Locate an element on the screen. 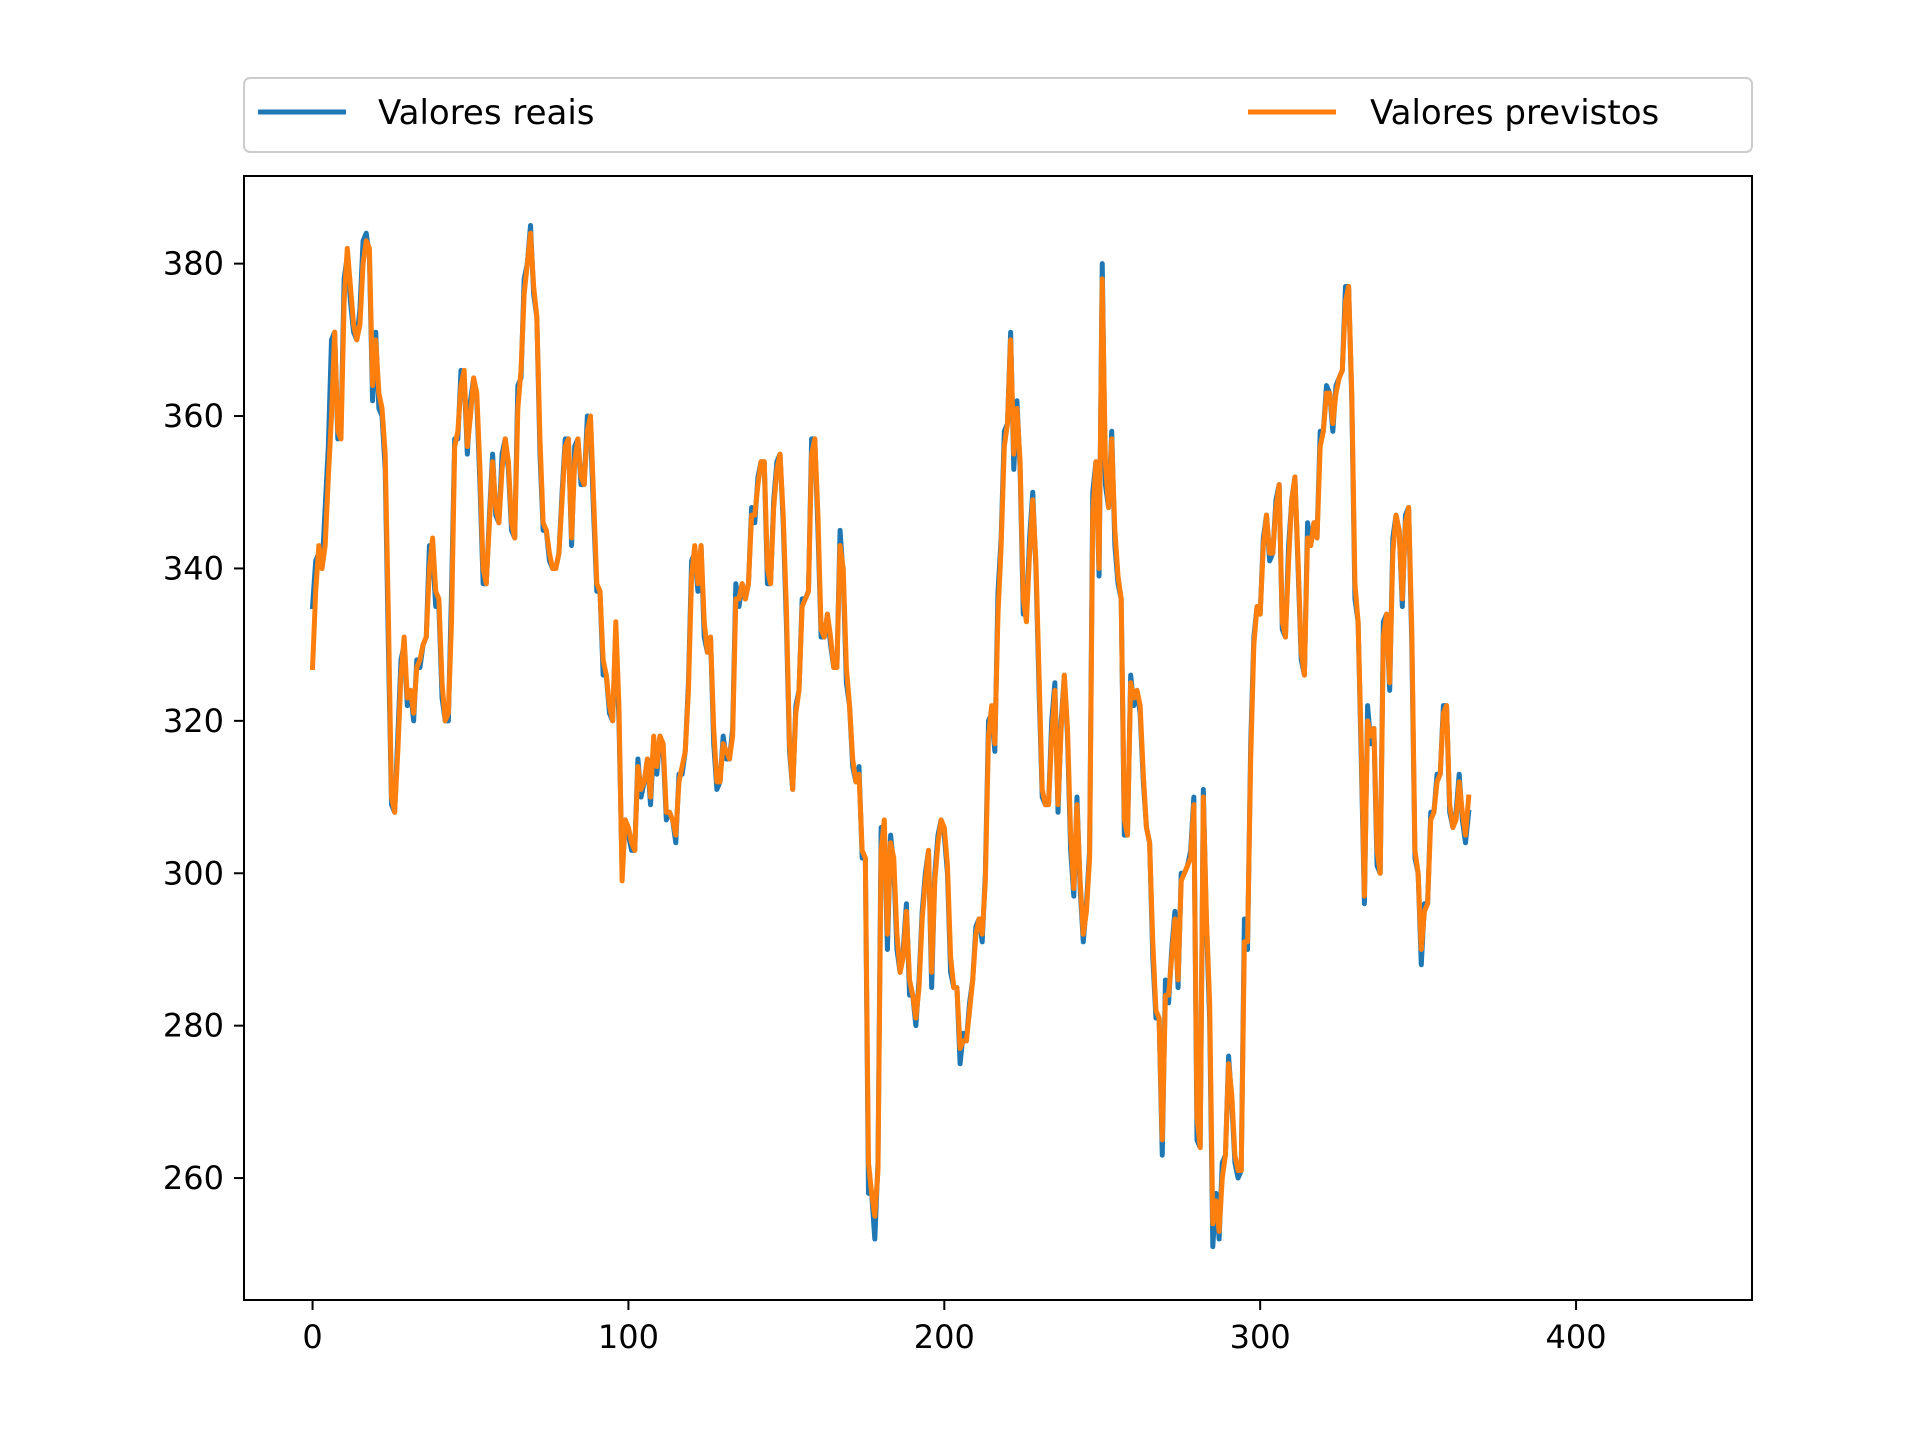 This screenshot has height=1440, width=1920. y-tick-label: 340 is located at coordinates (193, 568).